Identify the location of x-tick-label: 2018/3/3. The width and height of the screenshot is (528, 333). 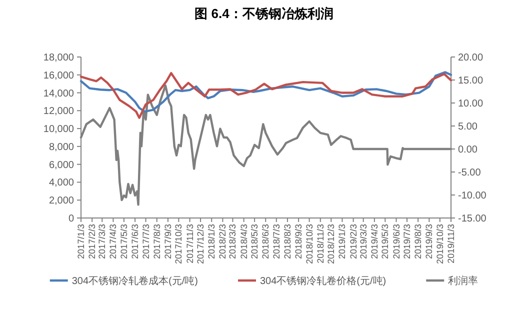
(233, 242).